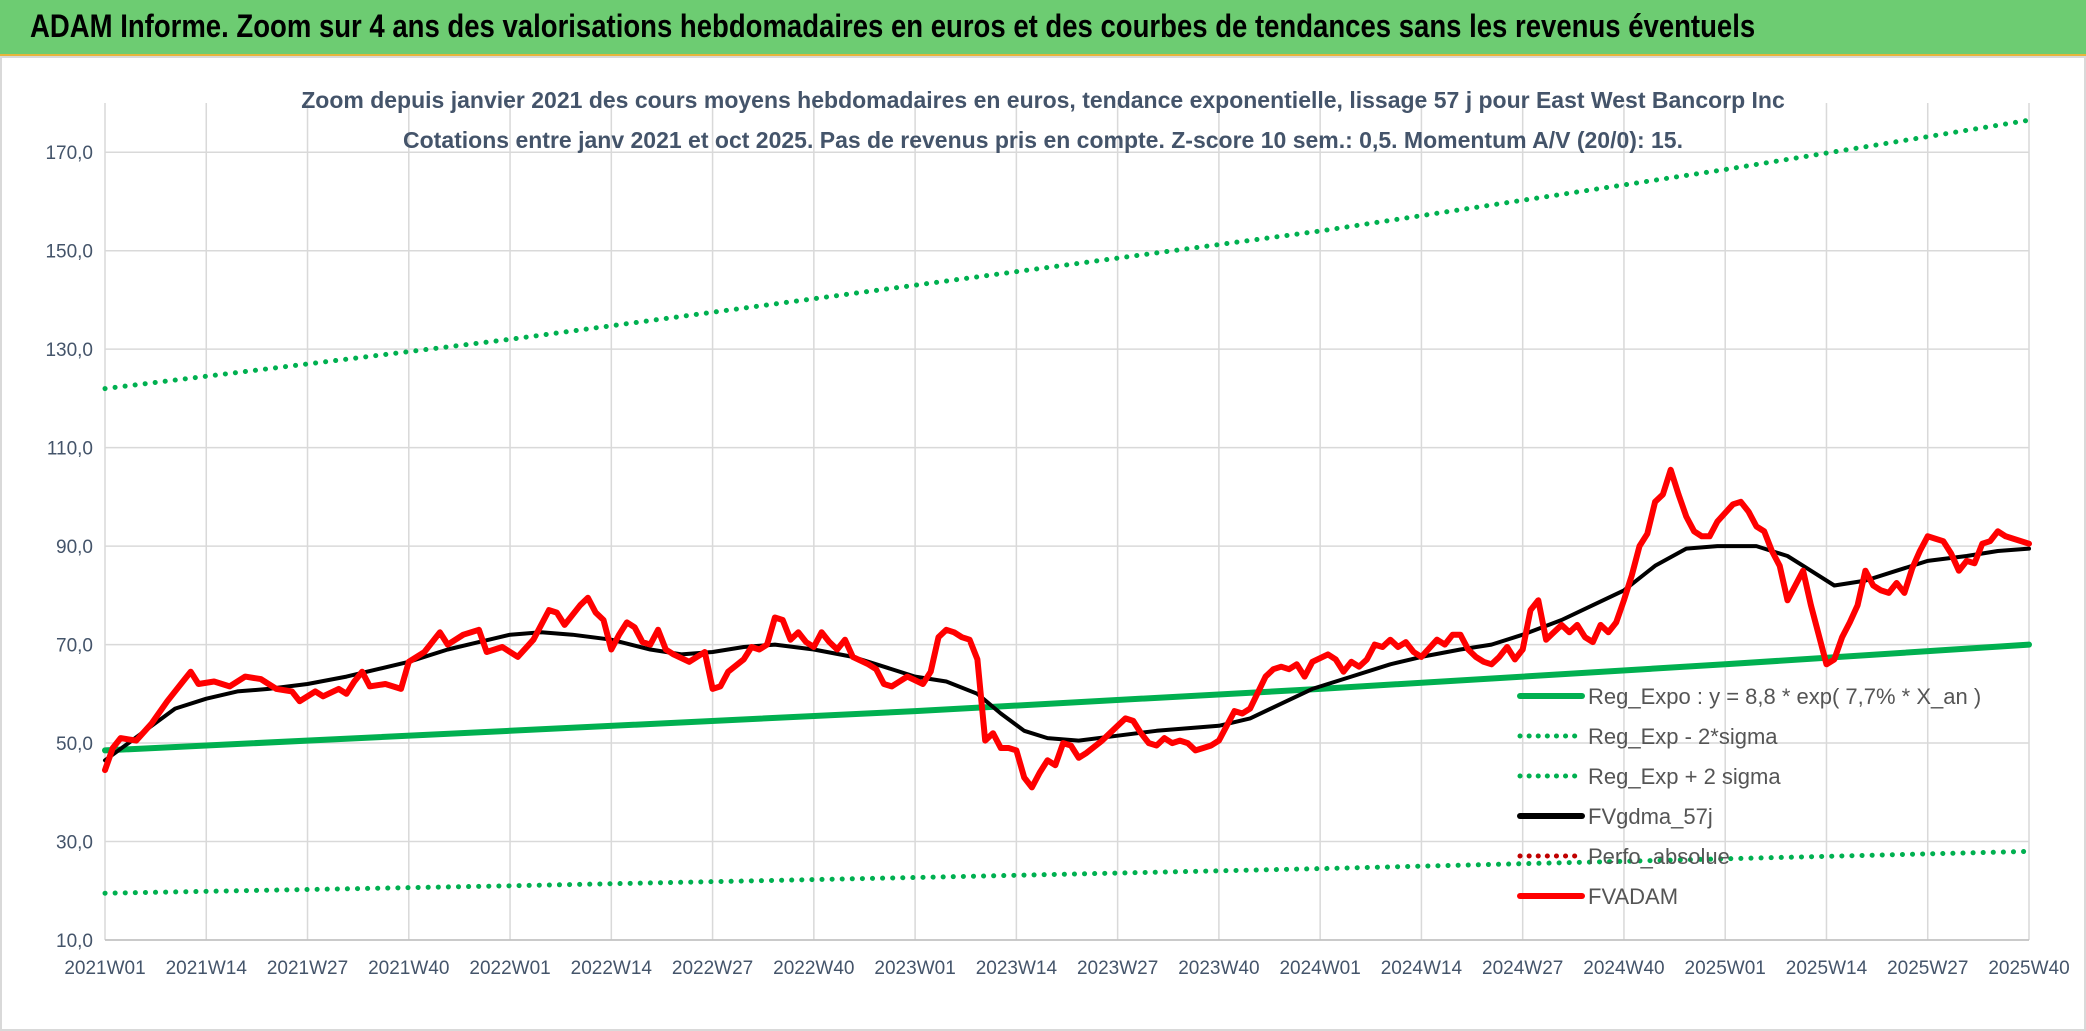 The image size is (2086, 1031). I want to click on y-tick-label: 150,0, so click(69, 252).